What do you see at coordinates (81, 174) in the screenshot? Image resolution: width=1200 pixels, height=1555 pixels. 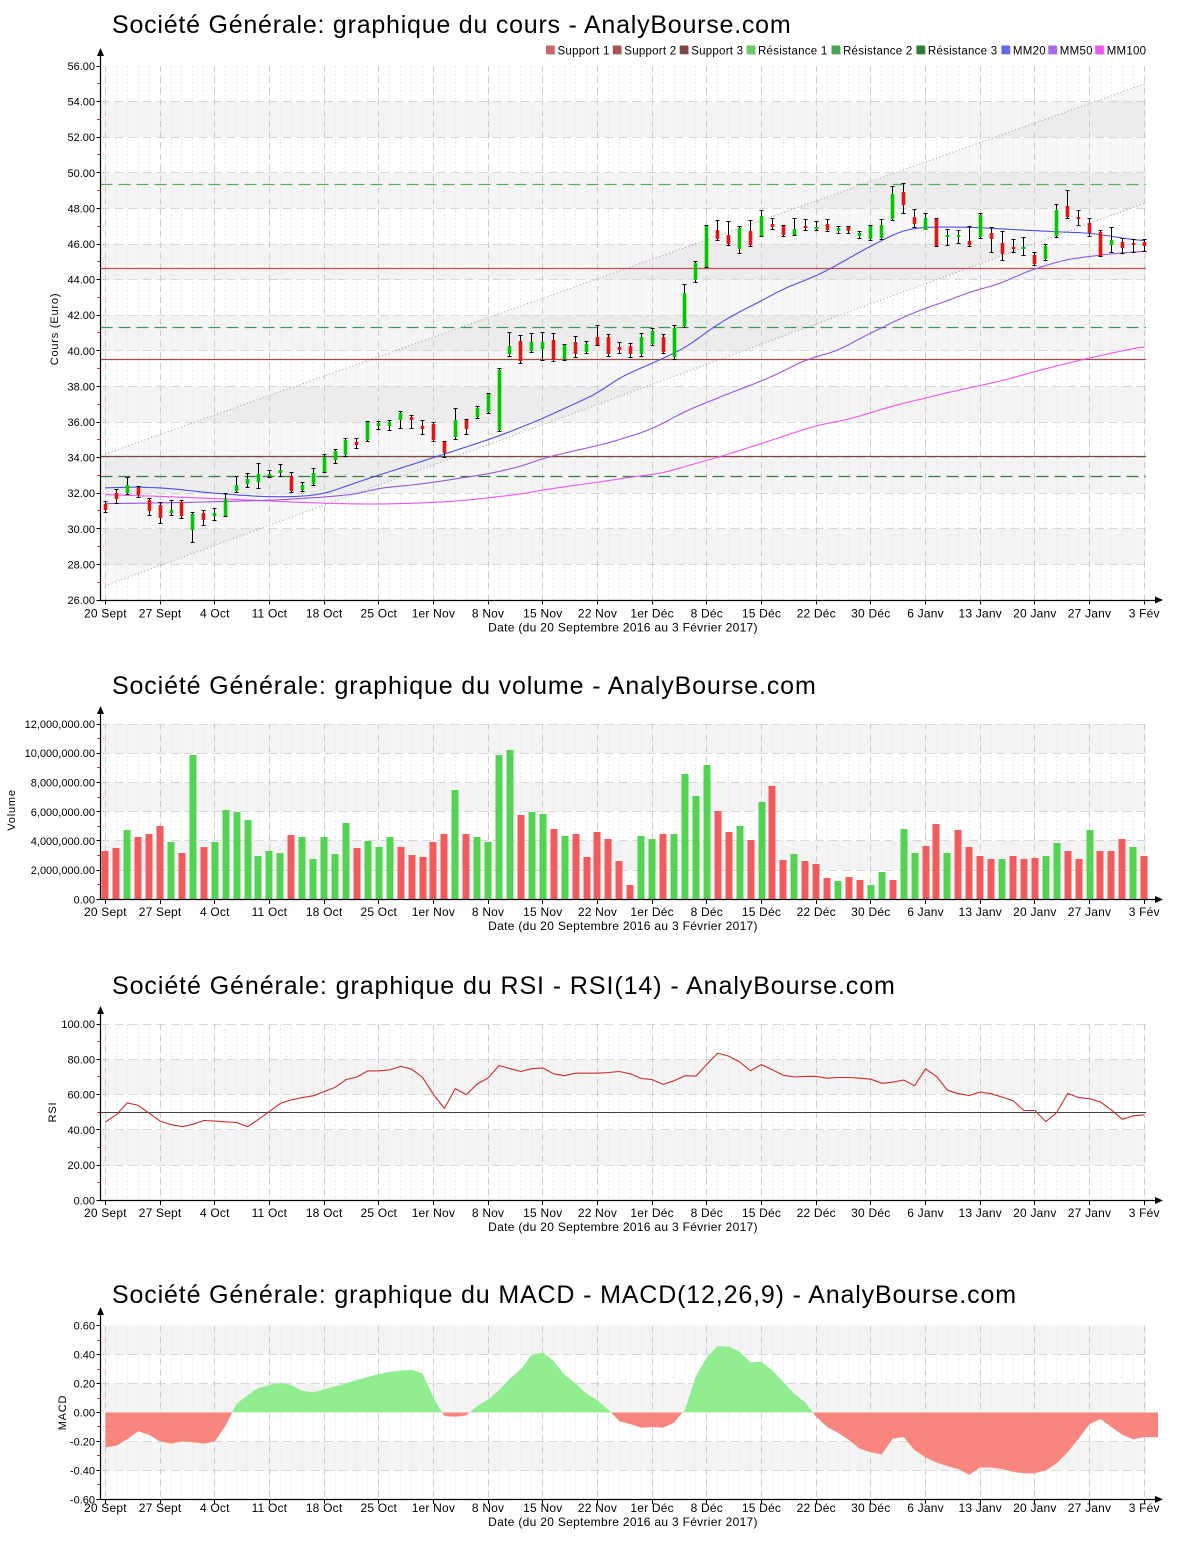 I see `svg-text: 50.00` at bounding box center [81, 174].